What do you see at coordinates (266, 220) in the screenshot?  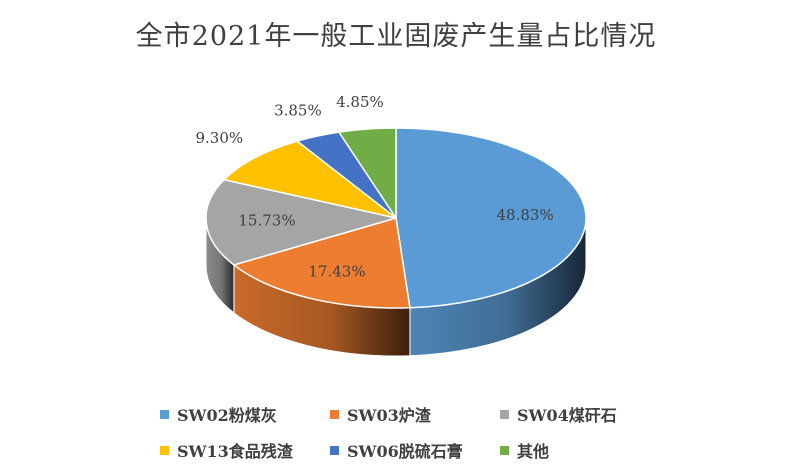 I see `data-label: 15.73%` at bounding box center [266, 220].